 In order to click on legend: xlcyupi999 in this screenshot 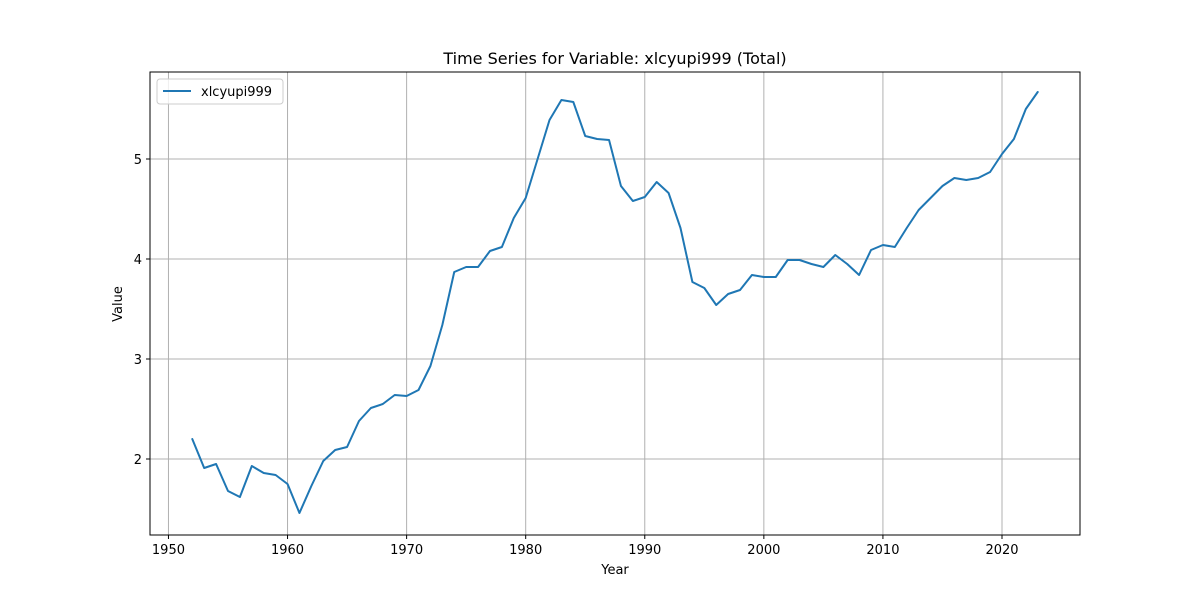, I will do `click(220, 91)`.